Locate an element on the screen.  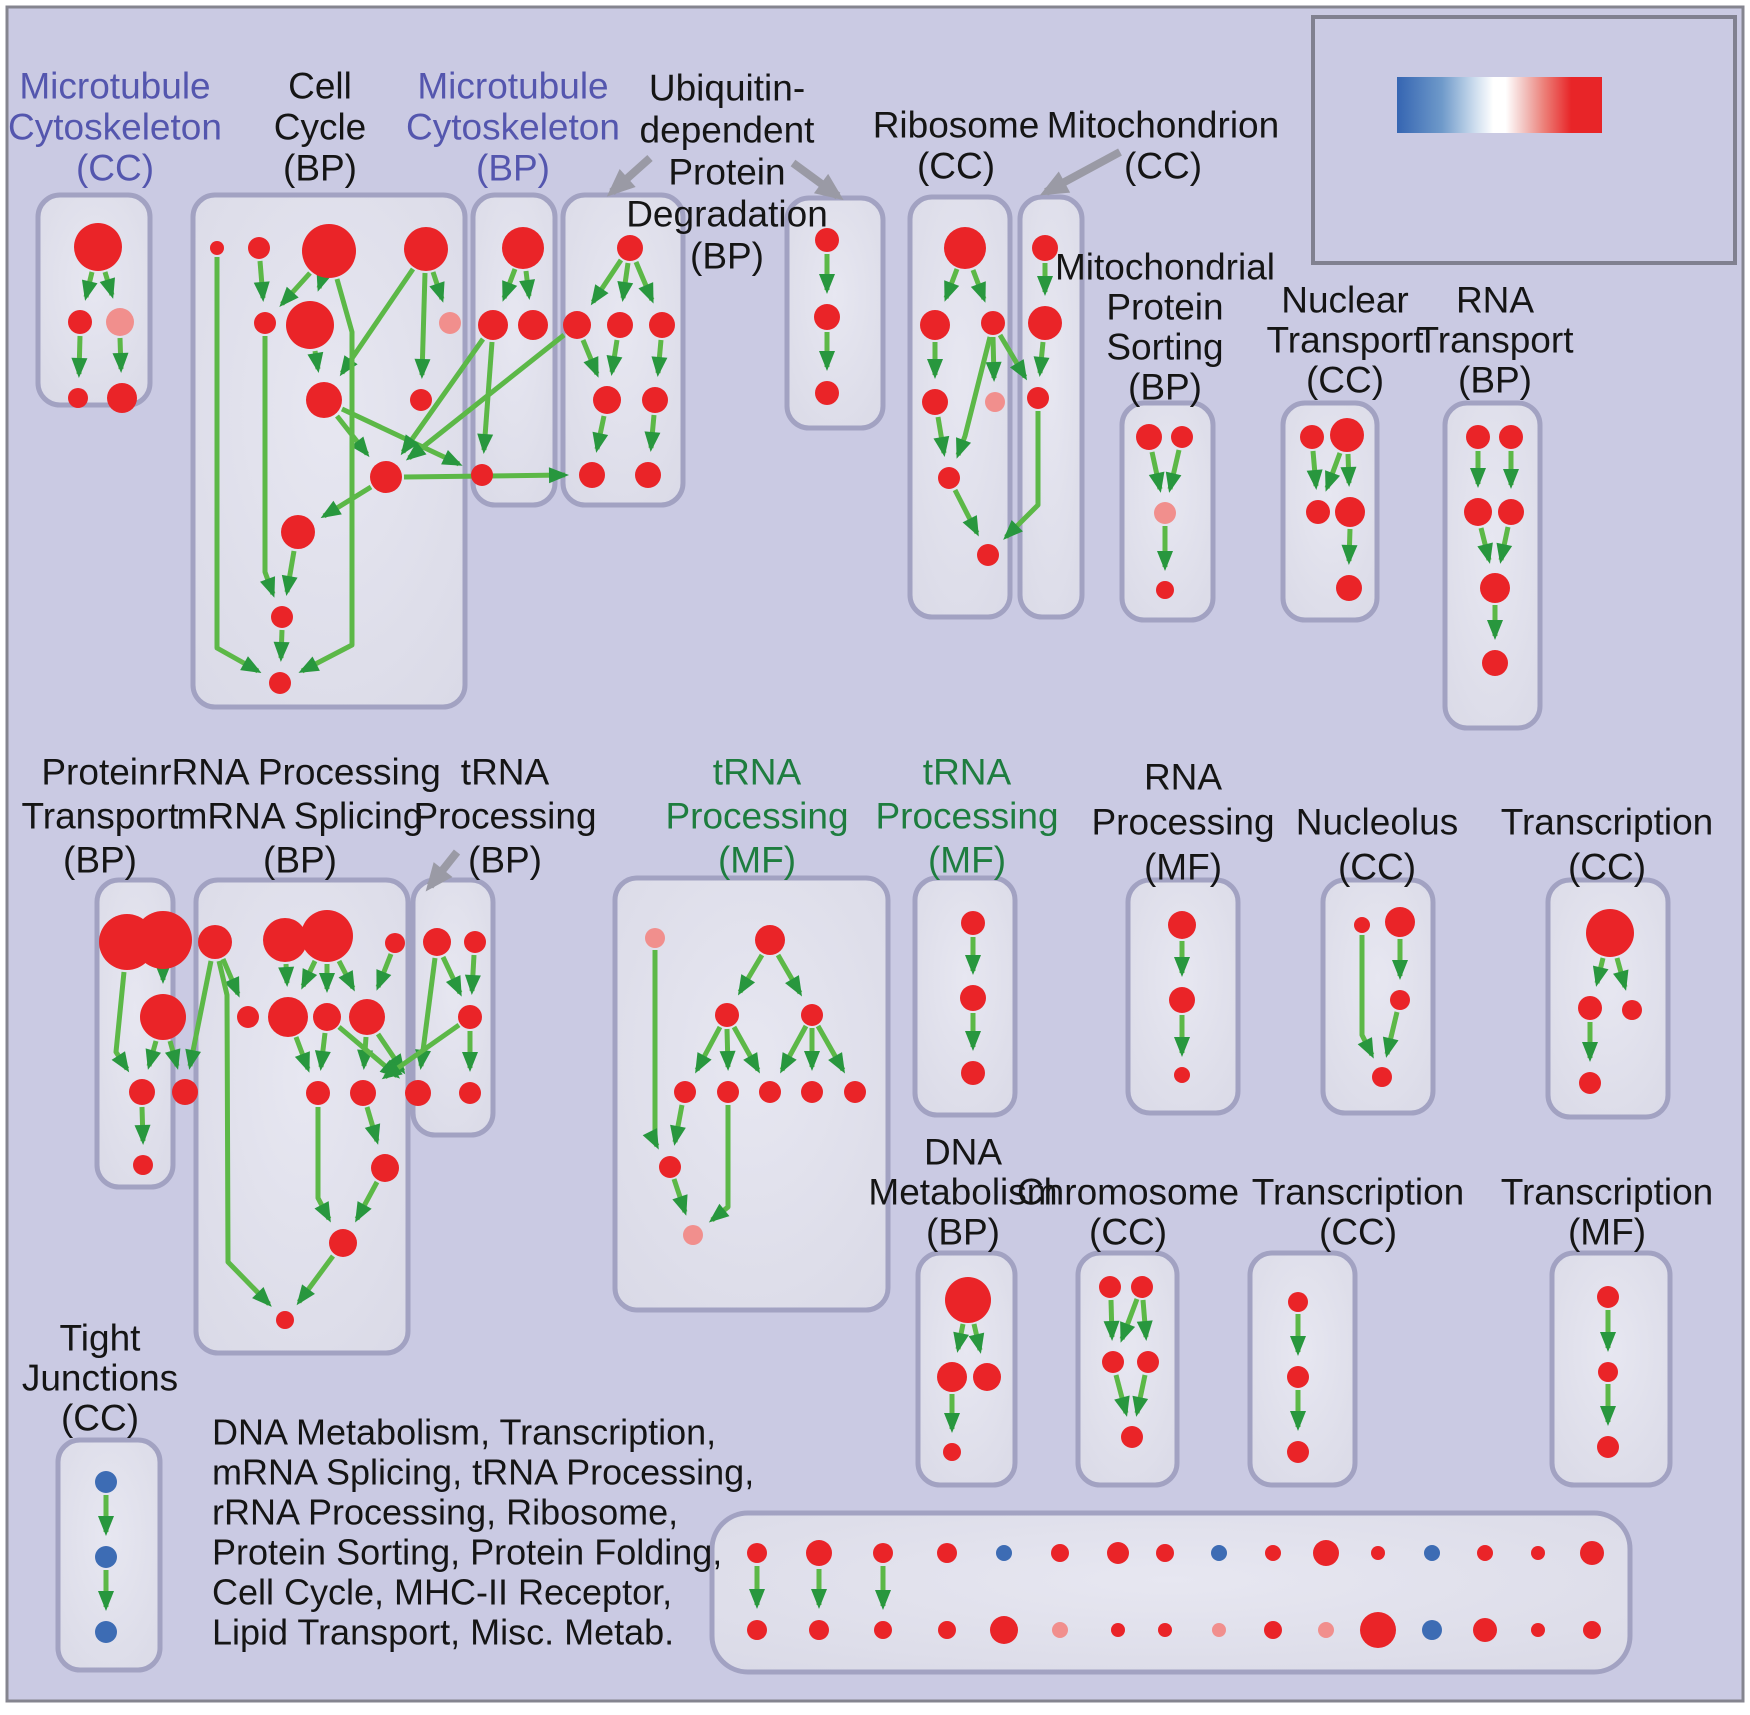
mitochondrion-cc-label: (CC) is located at coordinates (1163, 166).